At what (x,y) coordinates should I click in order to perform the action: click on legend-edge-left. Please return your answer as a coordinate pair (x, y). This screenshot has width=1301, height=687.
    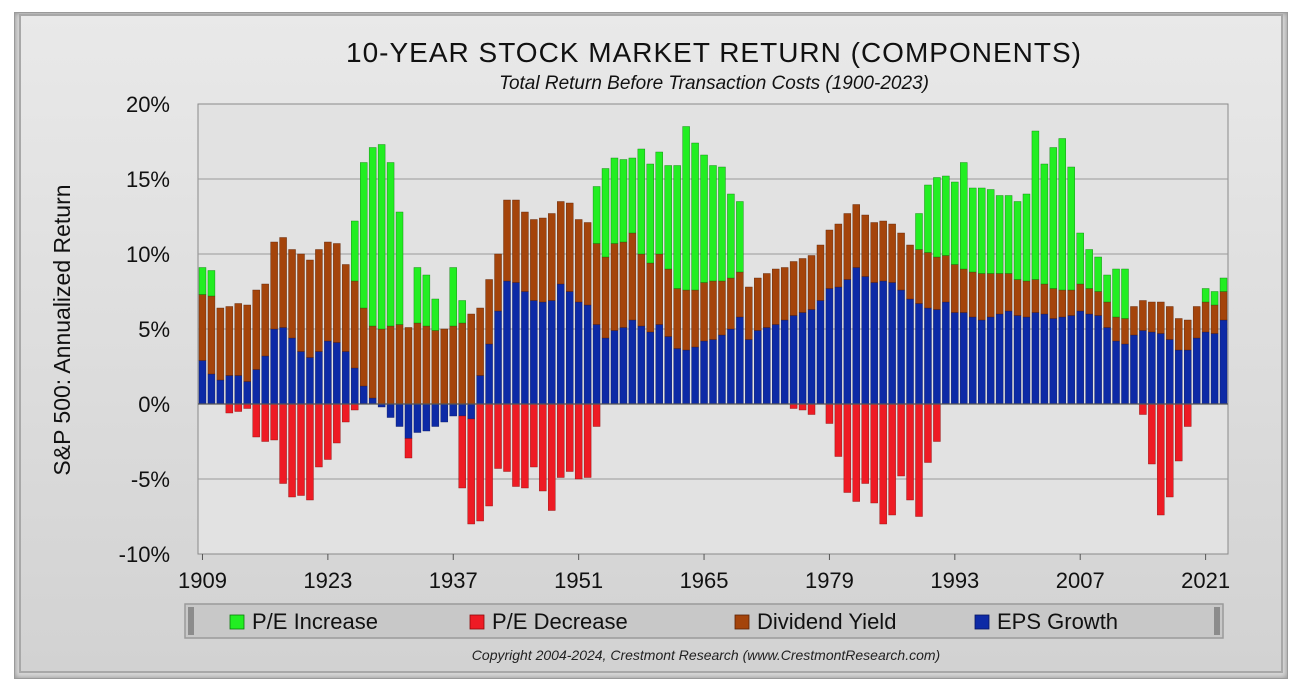
    Looking at the image, I should click on (191, 621).